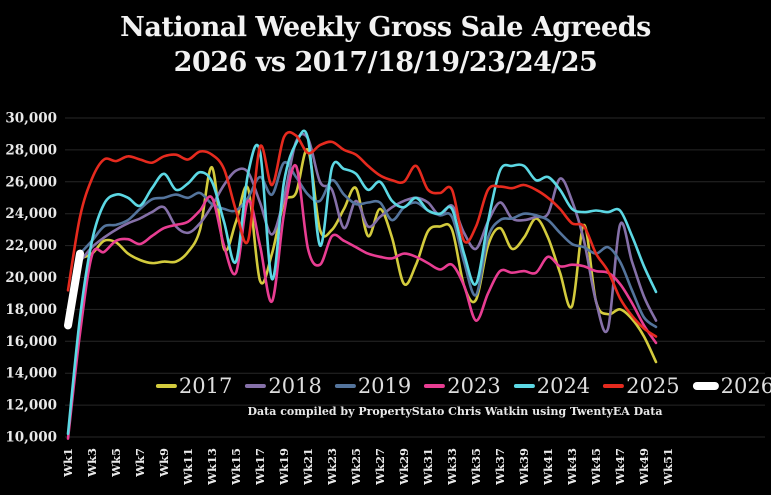 The image size is (771, 495). What do you see at coordinates (236, 467) in the screenshot?
I see `x-tick-label: Wk15` at bounding box center [236, 467].